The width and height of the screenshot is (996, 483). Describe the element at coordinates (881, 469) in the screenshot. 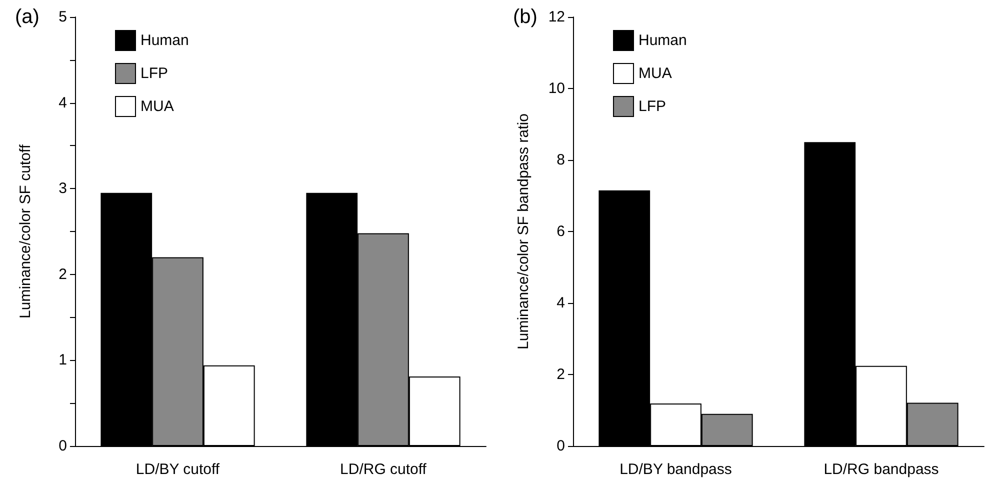

I see `x-tick-label: LD/RG bandpass` at that location.